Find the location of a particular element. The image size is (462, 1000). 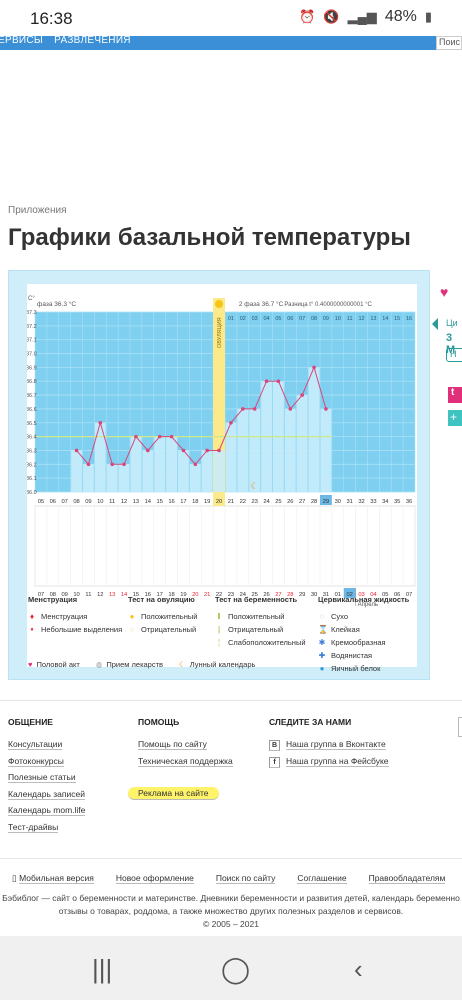

recents-icon: ||| is located at coordinates (102, 969).